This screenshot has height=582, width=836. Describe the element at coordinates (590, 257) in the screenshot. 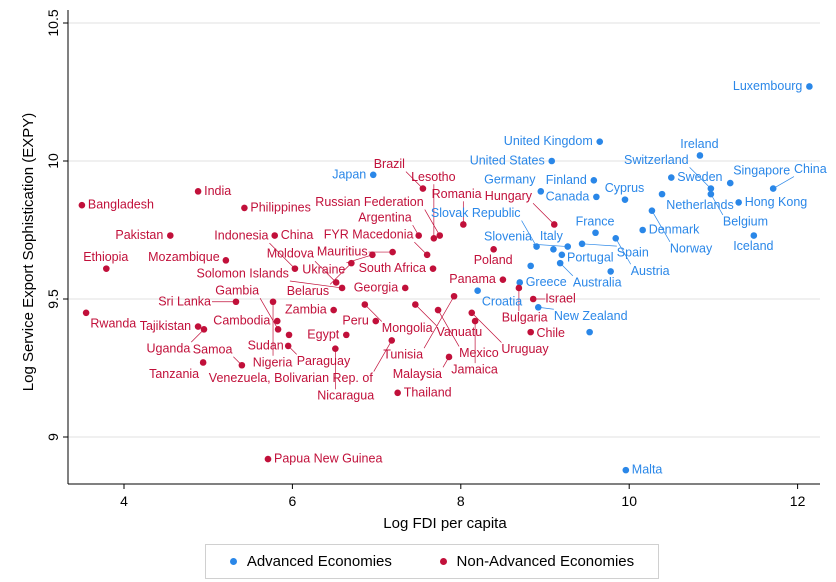

I see `point-label: Portugal` at that location.